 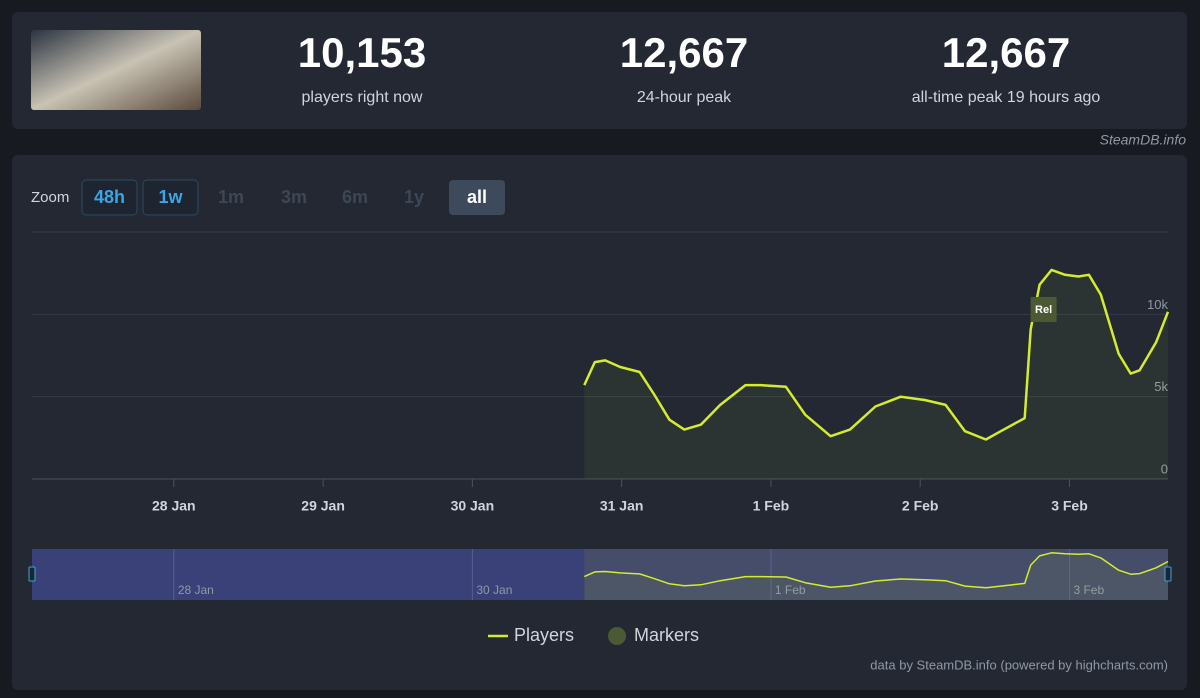 I want to click on y-tick-label: 0, so click(x=1164, y=468).